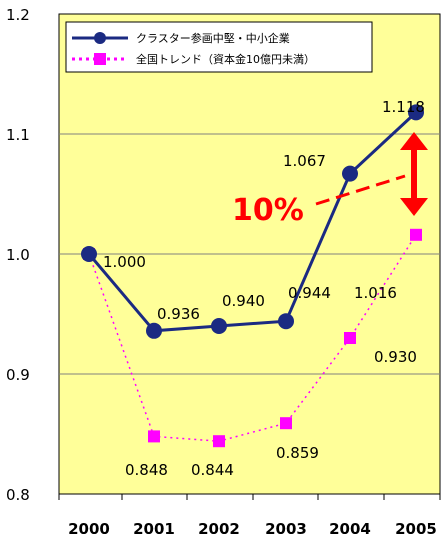 This screenshot has width=444, height=543. Describe the element at coordinates (18, 495) in the screenshot. I see `y-tick-label: 0.8` at that location.